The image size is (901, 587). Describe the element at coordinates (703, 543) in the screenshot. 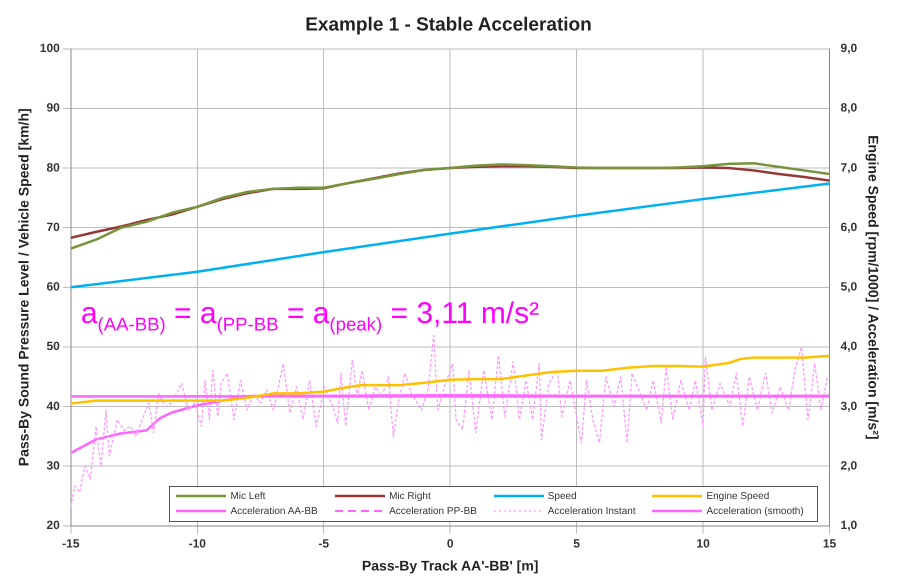

I see `x-tick-label: 10` at that location.